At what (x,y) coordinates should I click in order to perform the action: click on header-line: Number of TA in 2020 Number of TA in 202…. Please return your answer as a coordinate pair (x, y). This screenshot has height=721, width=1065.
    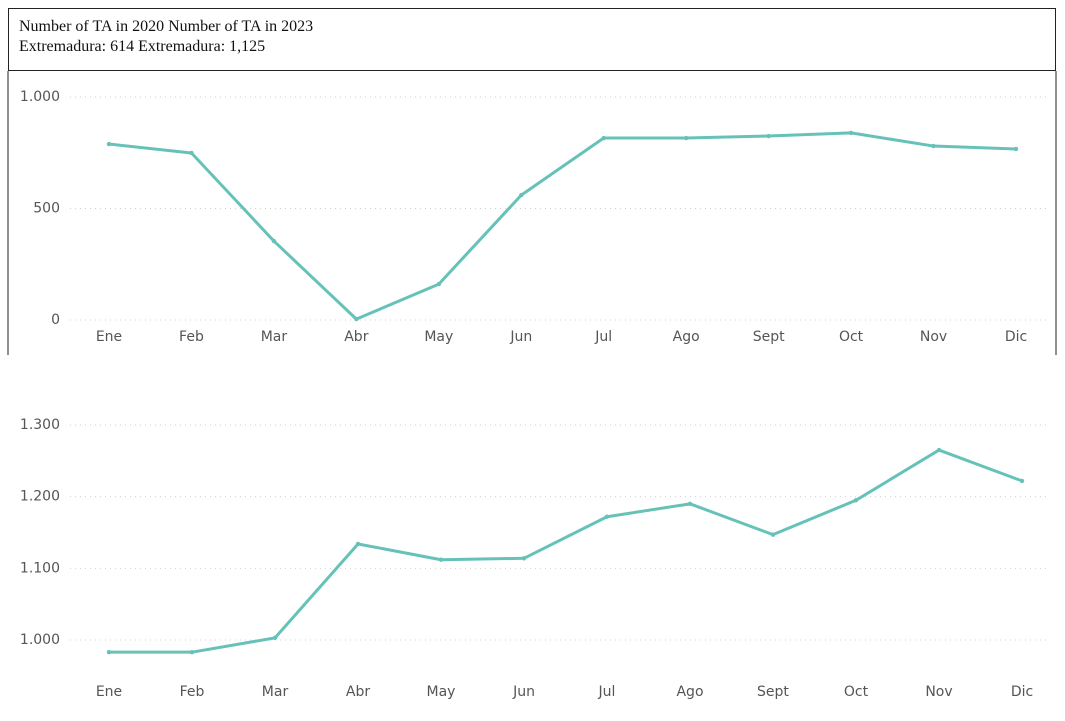
    Looking at the image, I should click on (166, 26).